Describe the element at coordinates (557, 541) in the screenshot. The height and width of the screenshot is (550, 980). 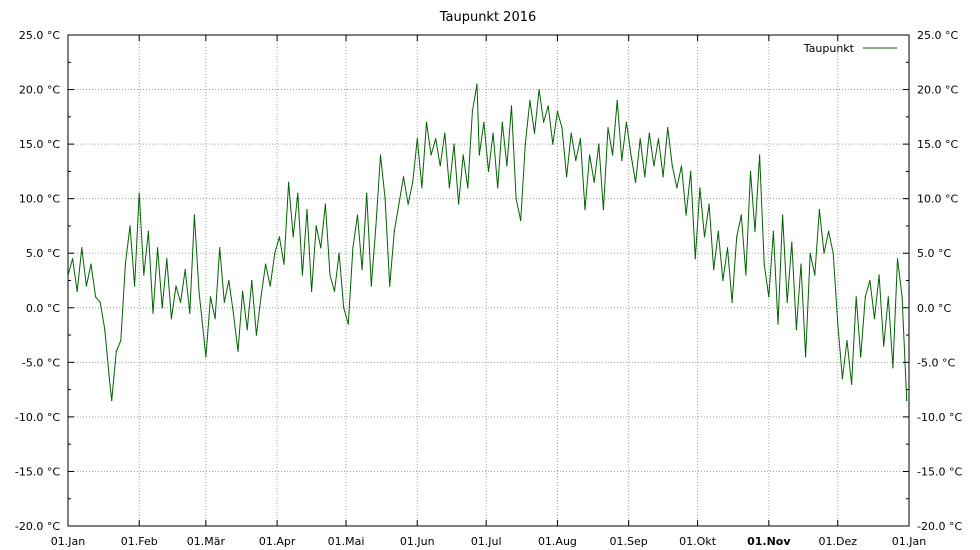
I see `x-tick-label: 01.Aug` at that location.